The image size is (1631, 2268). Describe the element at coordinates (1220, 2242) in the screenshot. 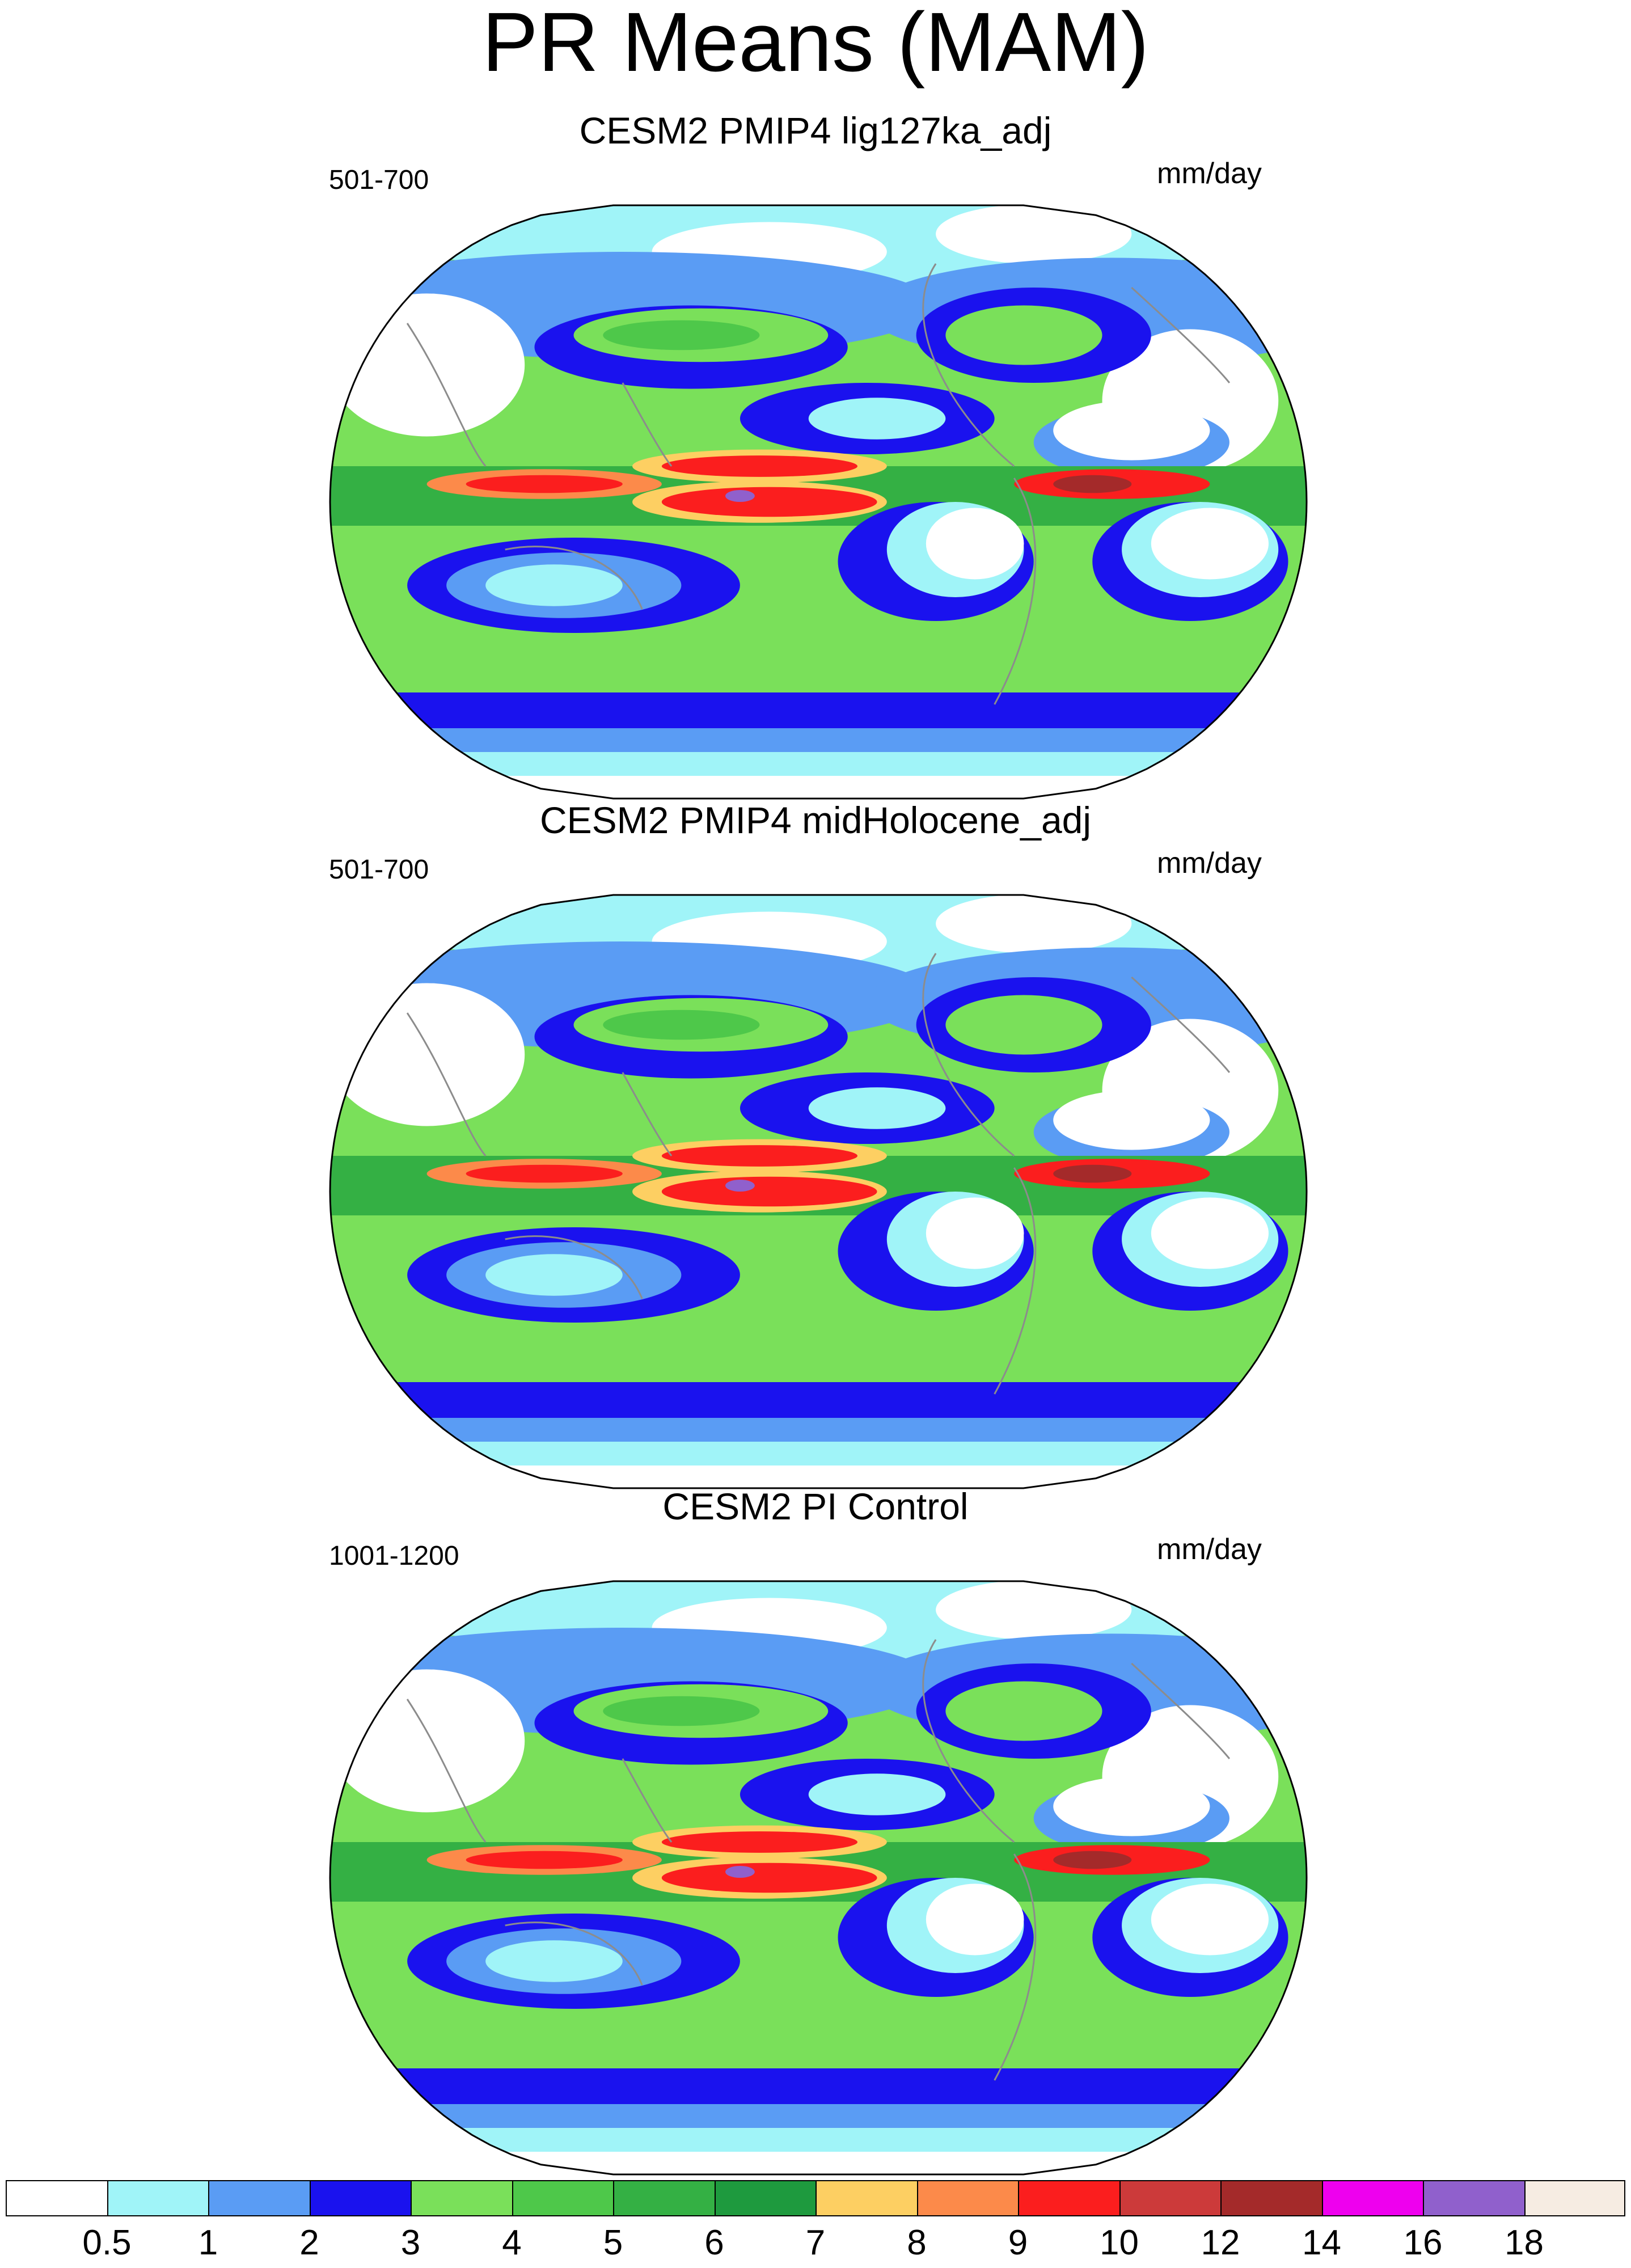

I see `colorbar-tick-label: 12` at that location.